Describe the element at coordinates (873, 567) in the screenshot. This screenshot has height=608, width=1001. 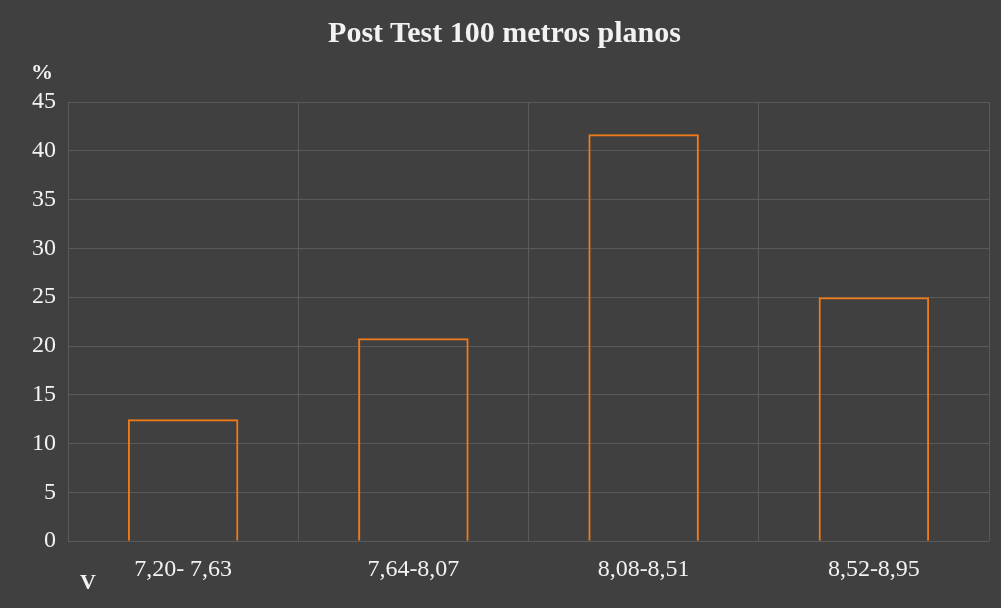
I see `x-tick-label: 8,52-8,95` at that location.